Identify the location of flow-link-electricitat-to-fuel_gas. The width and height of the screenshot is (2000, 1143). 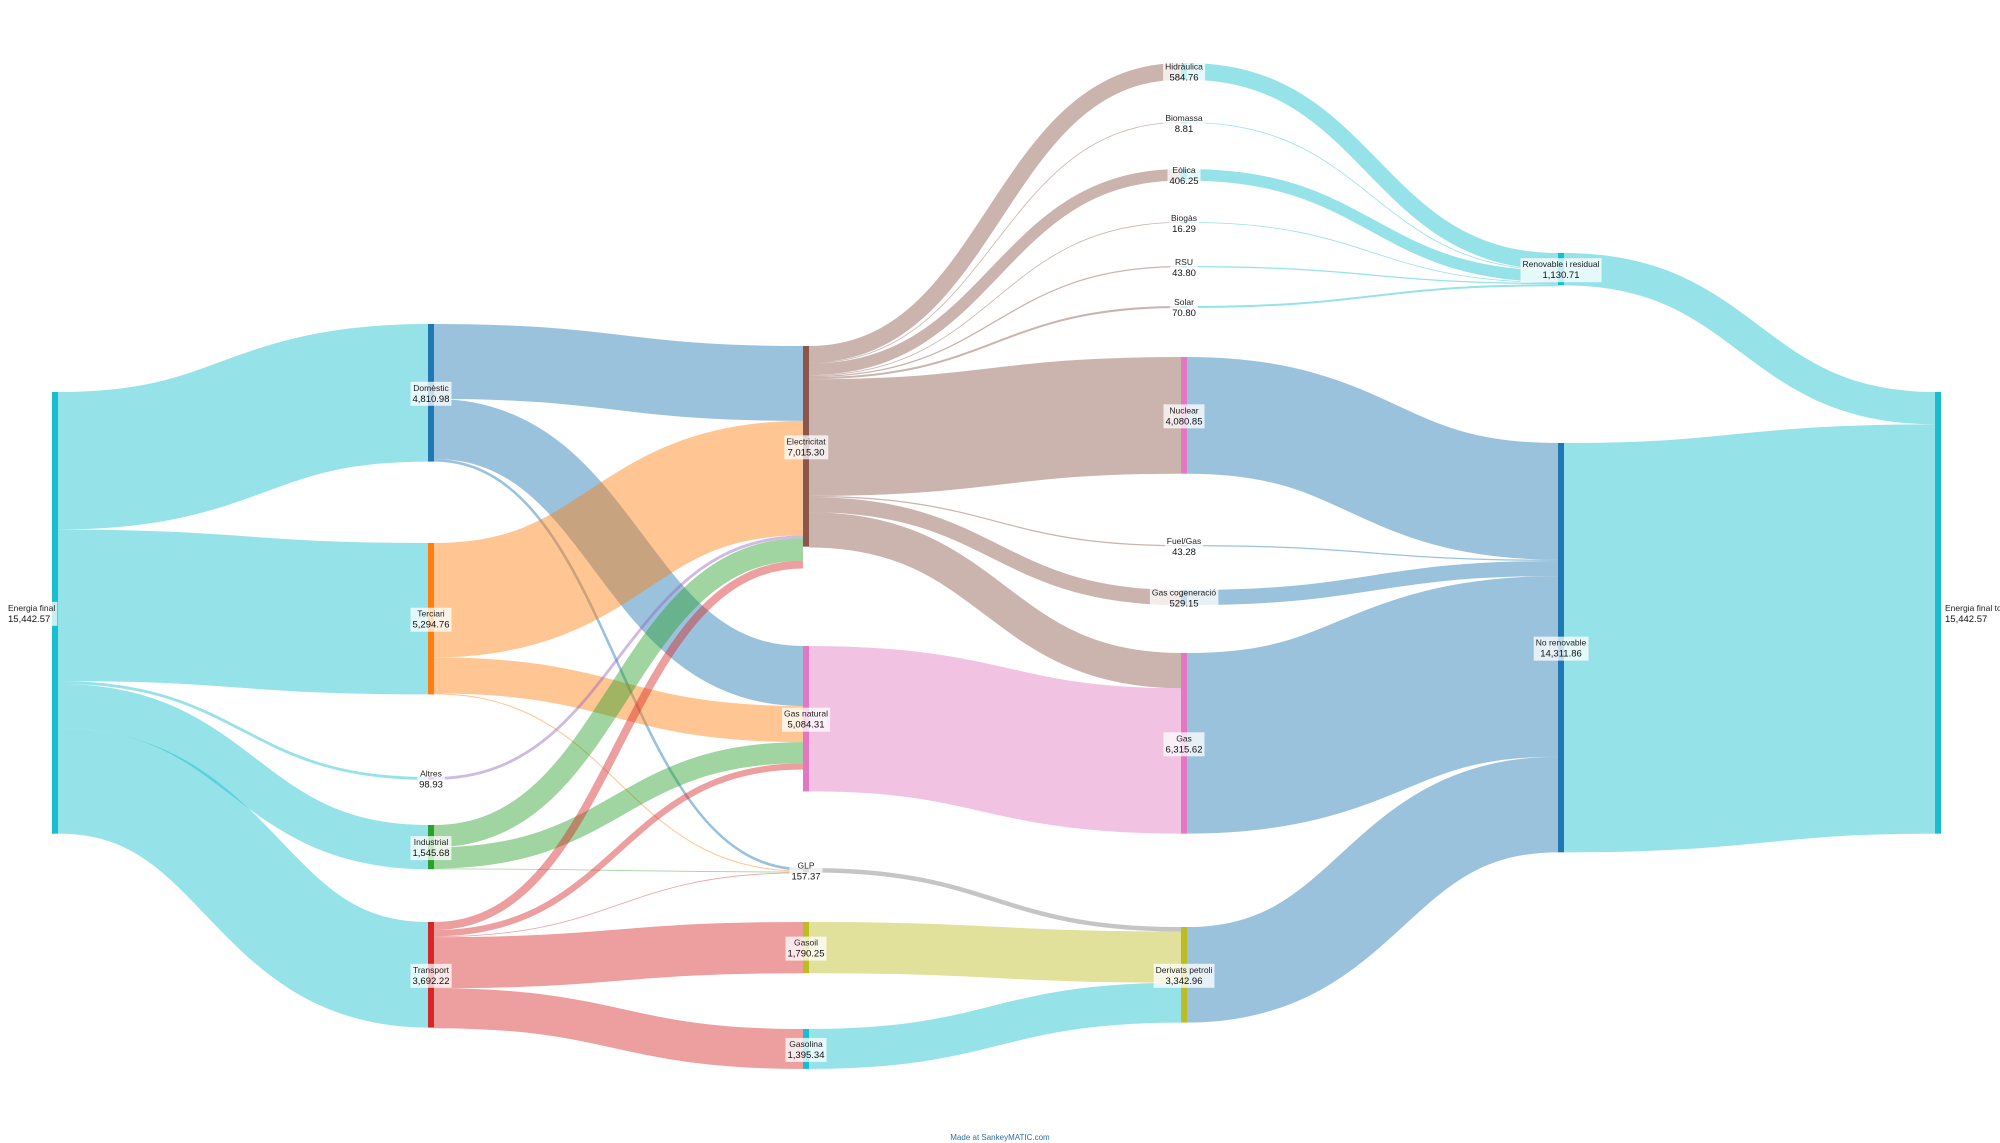
(995, 521).